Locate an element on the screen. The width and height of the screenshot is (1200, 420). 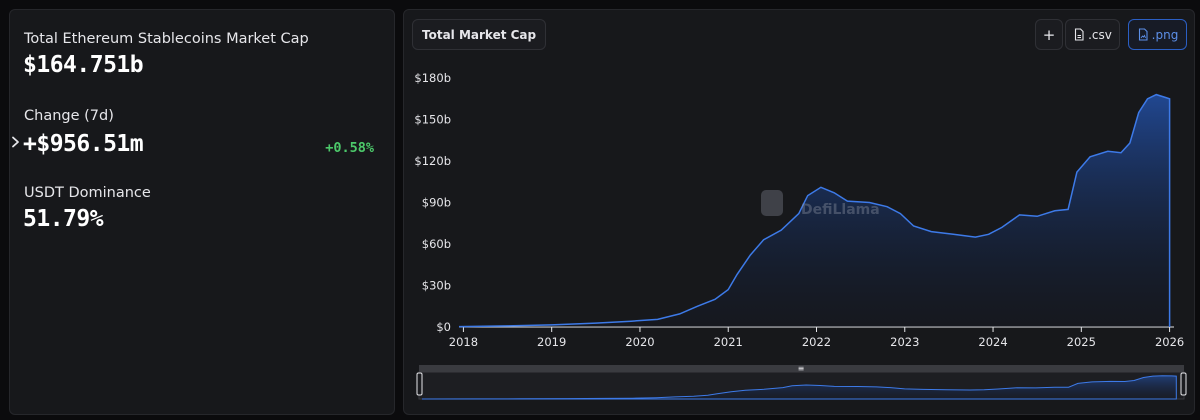
brush-preview-area is located at coordinates (799, 387).